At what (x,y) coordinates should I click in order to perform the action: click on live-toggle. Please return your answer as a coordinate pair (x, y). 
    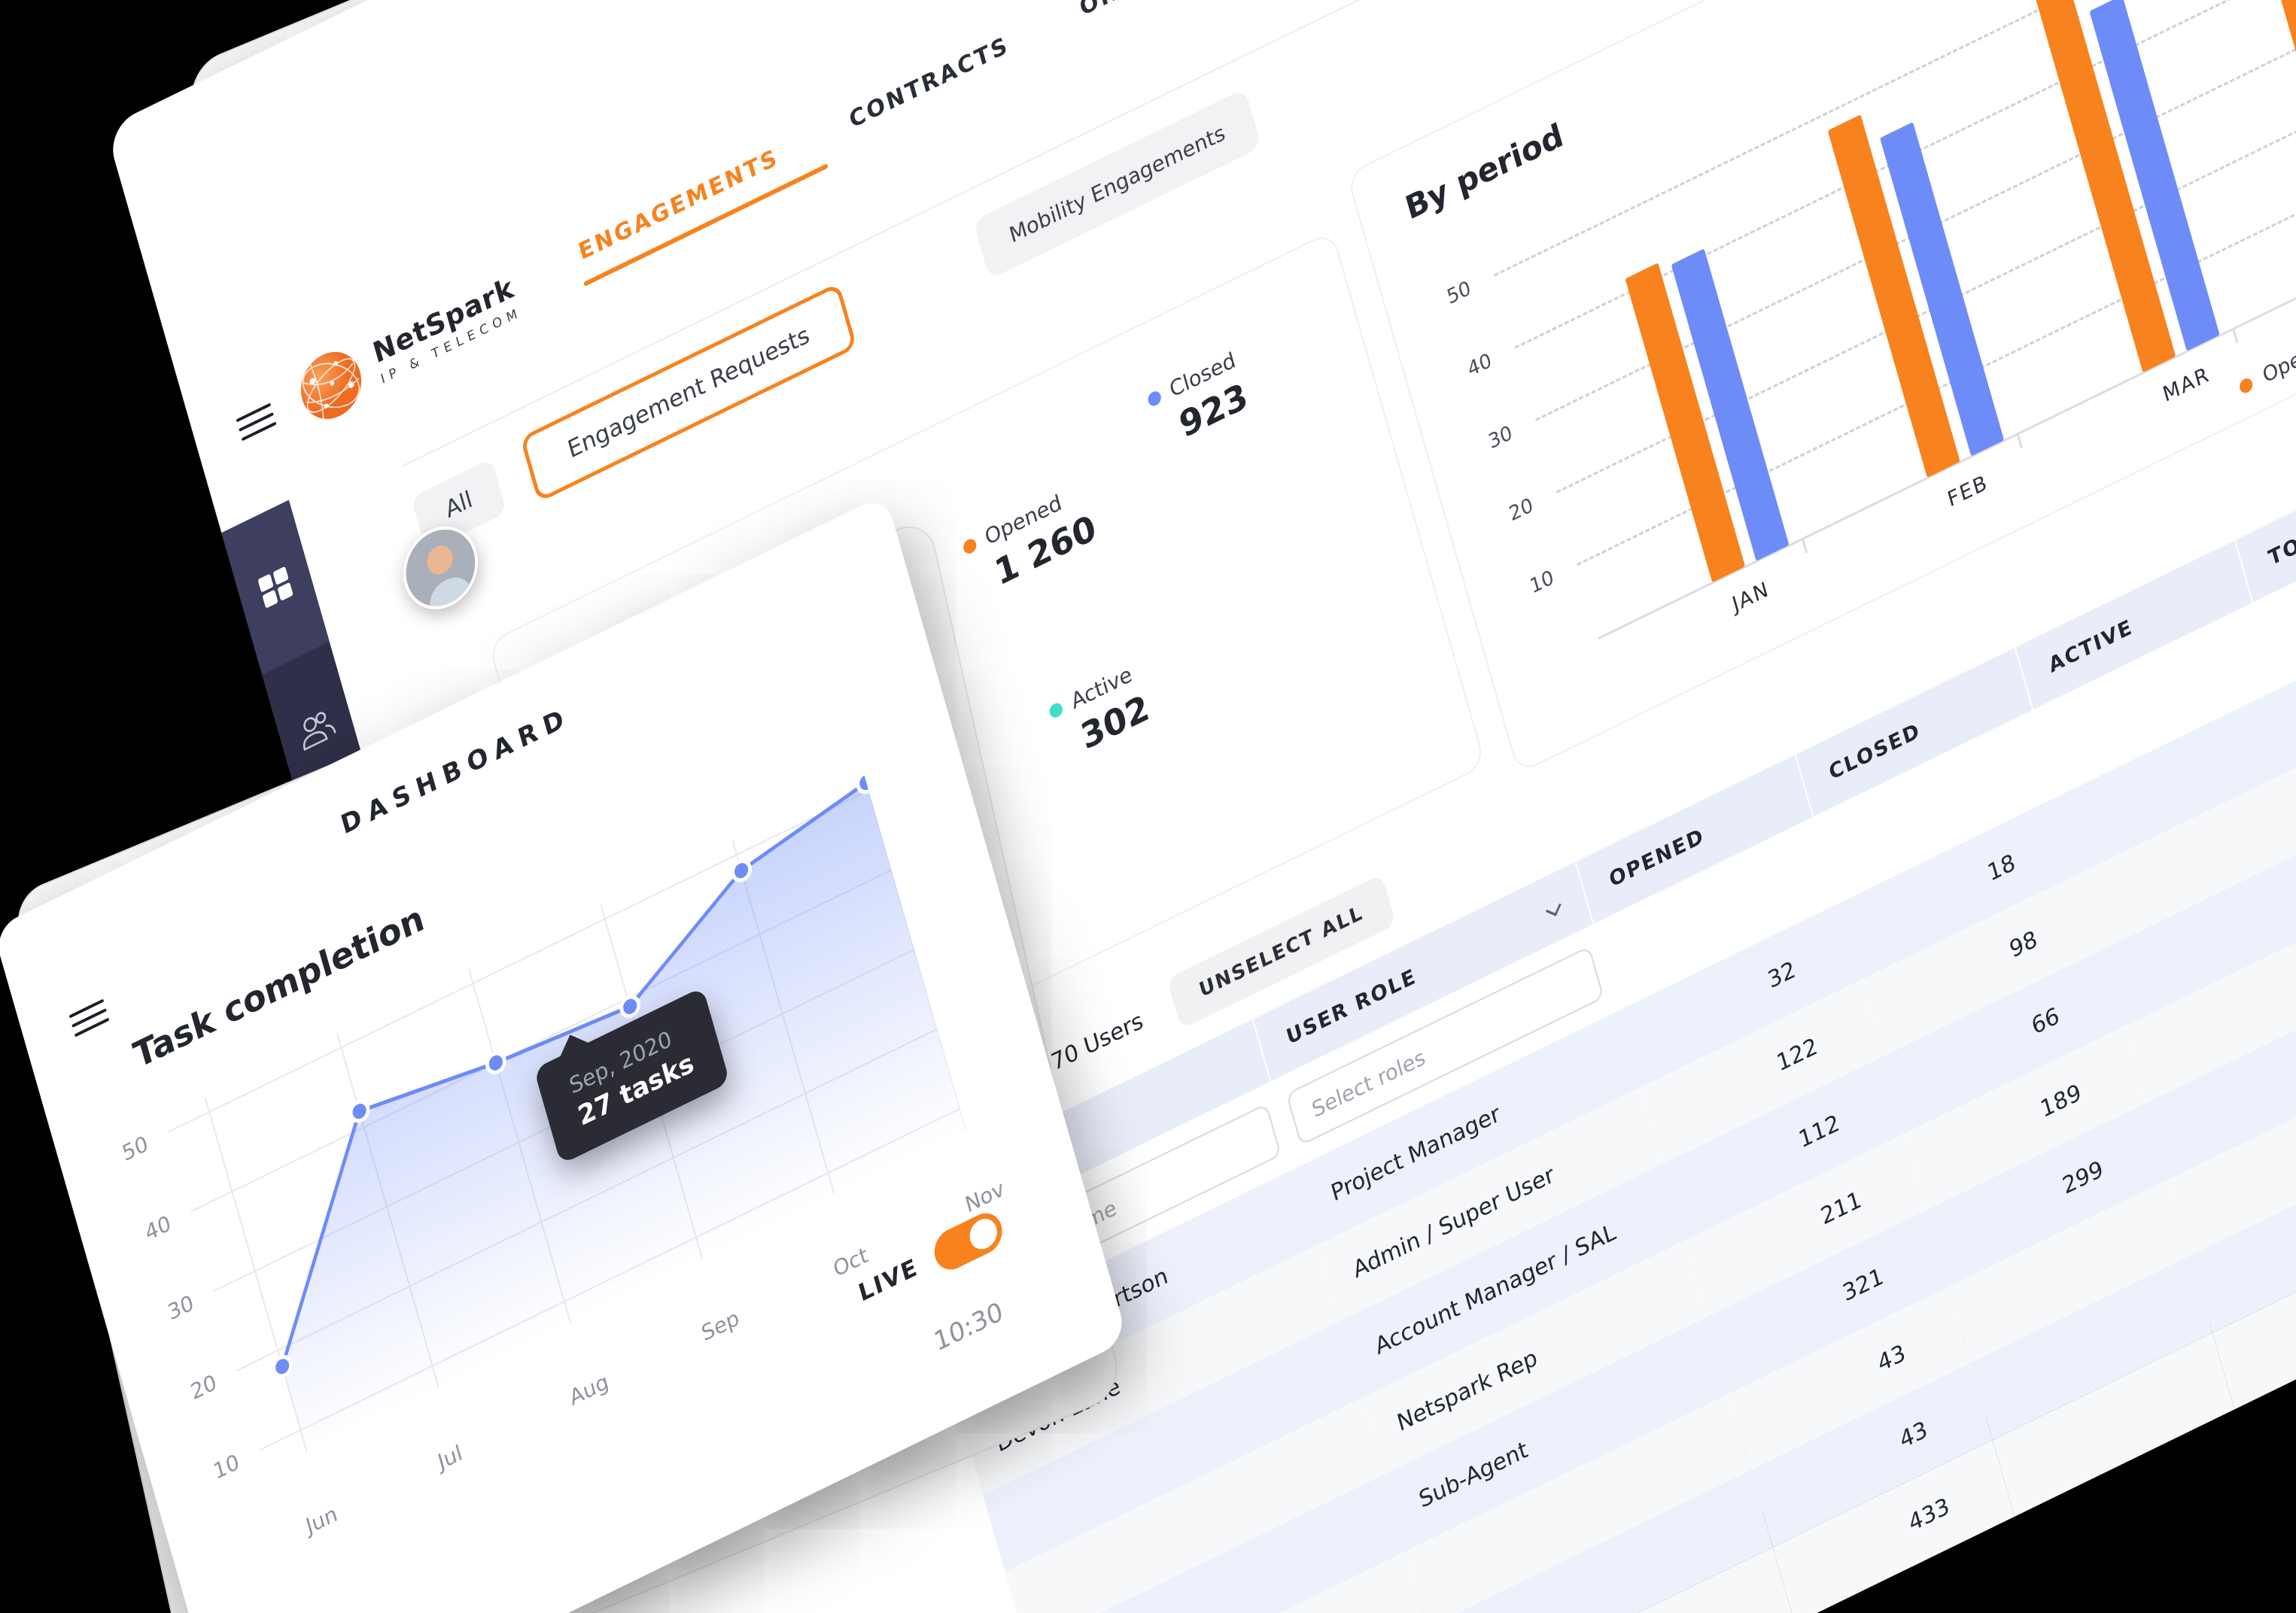
    Looking at the image, I should click on (968, 1241).